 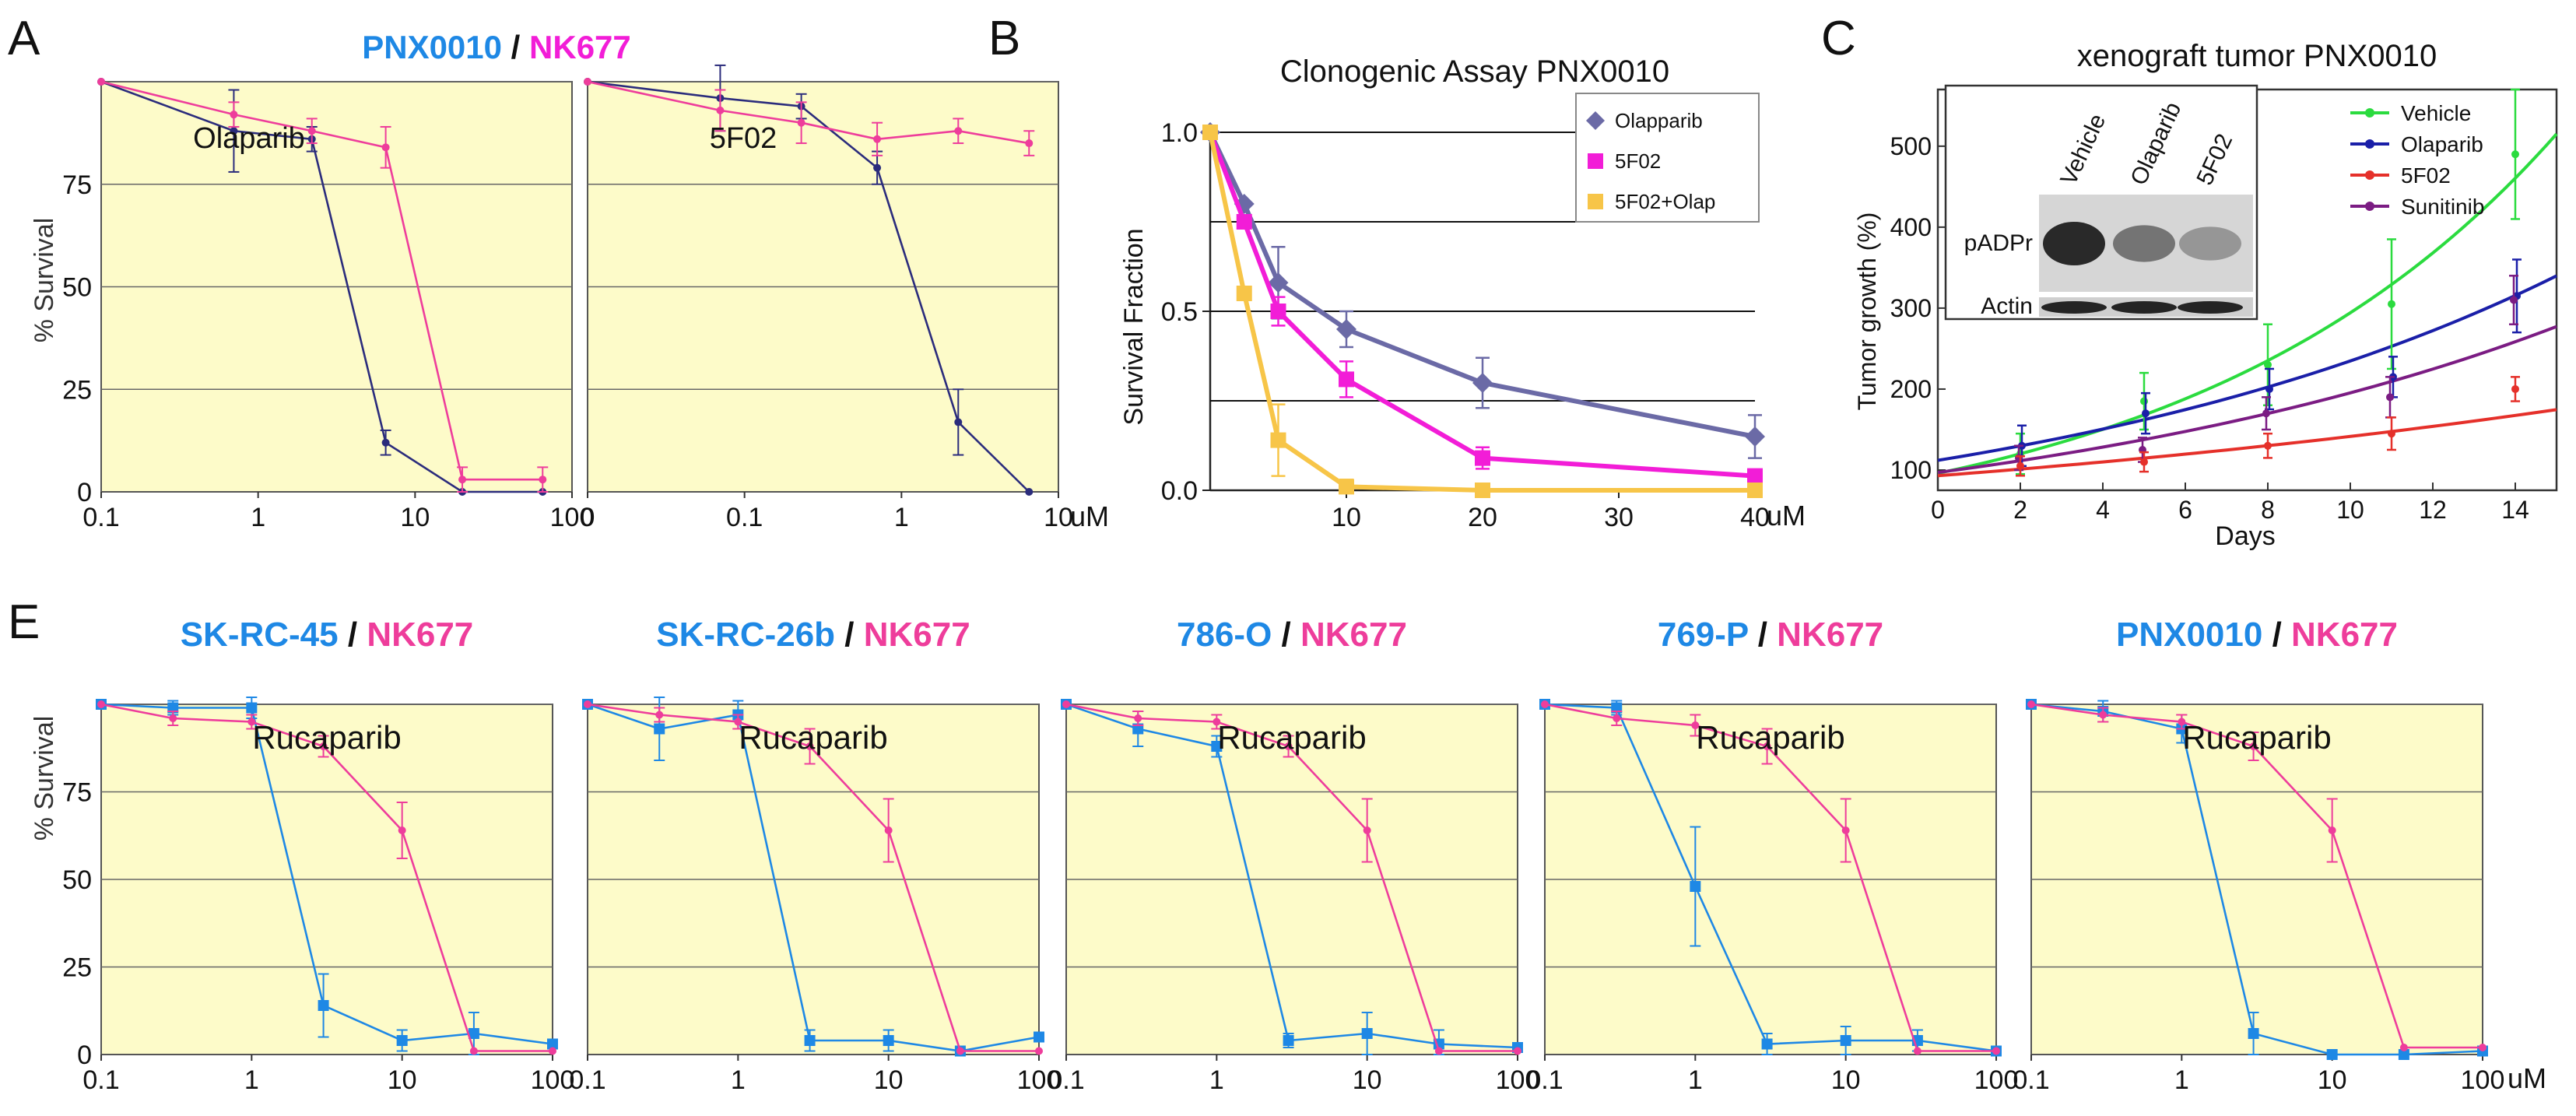 What do you see at coordinates (1911, 146) in the screenshot?
I see `y-tick-label: 500` at bounding box center [1911, 146].